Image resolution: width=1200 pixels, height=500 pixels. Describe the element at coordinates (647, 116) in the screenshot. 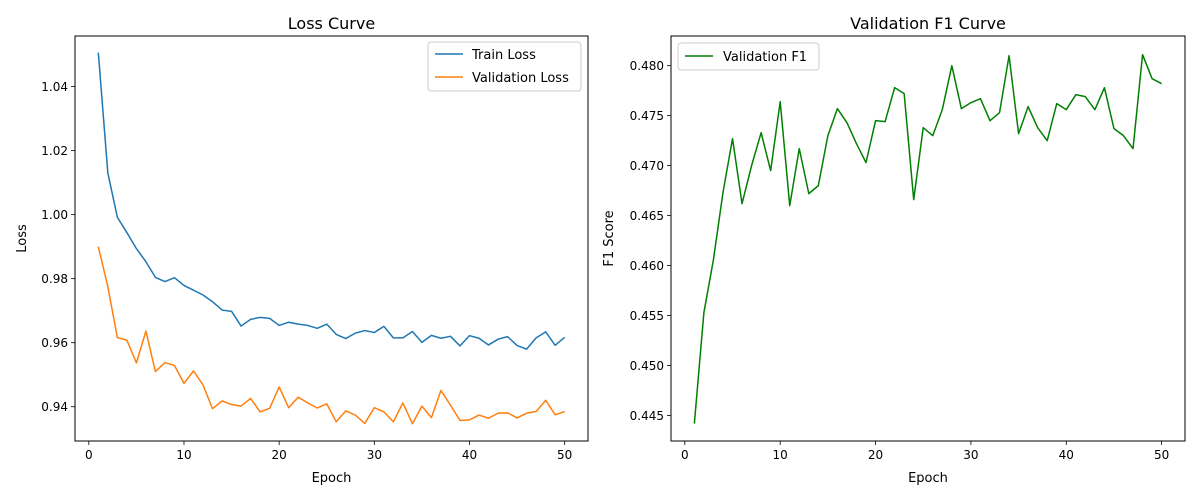

I see `y-tick-label: 0.475` at that location.